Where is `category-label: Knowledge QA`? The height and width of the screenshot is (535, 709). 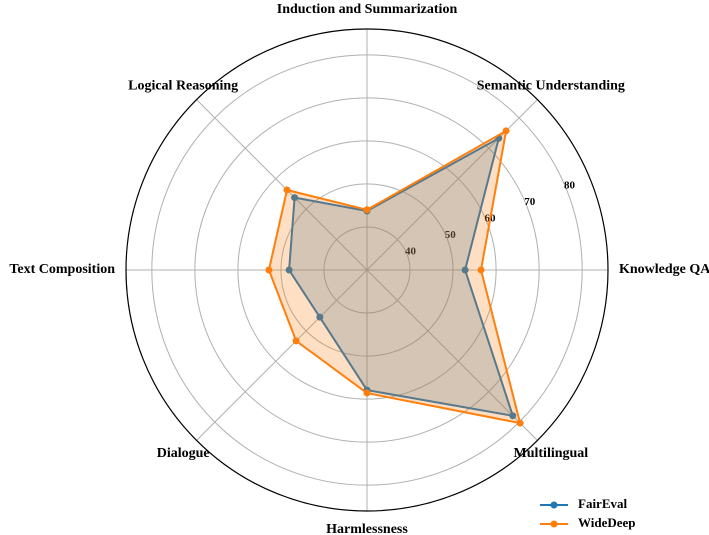
category-label: Knowledge QA is located at coordinates (664, 269).